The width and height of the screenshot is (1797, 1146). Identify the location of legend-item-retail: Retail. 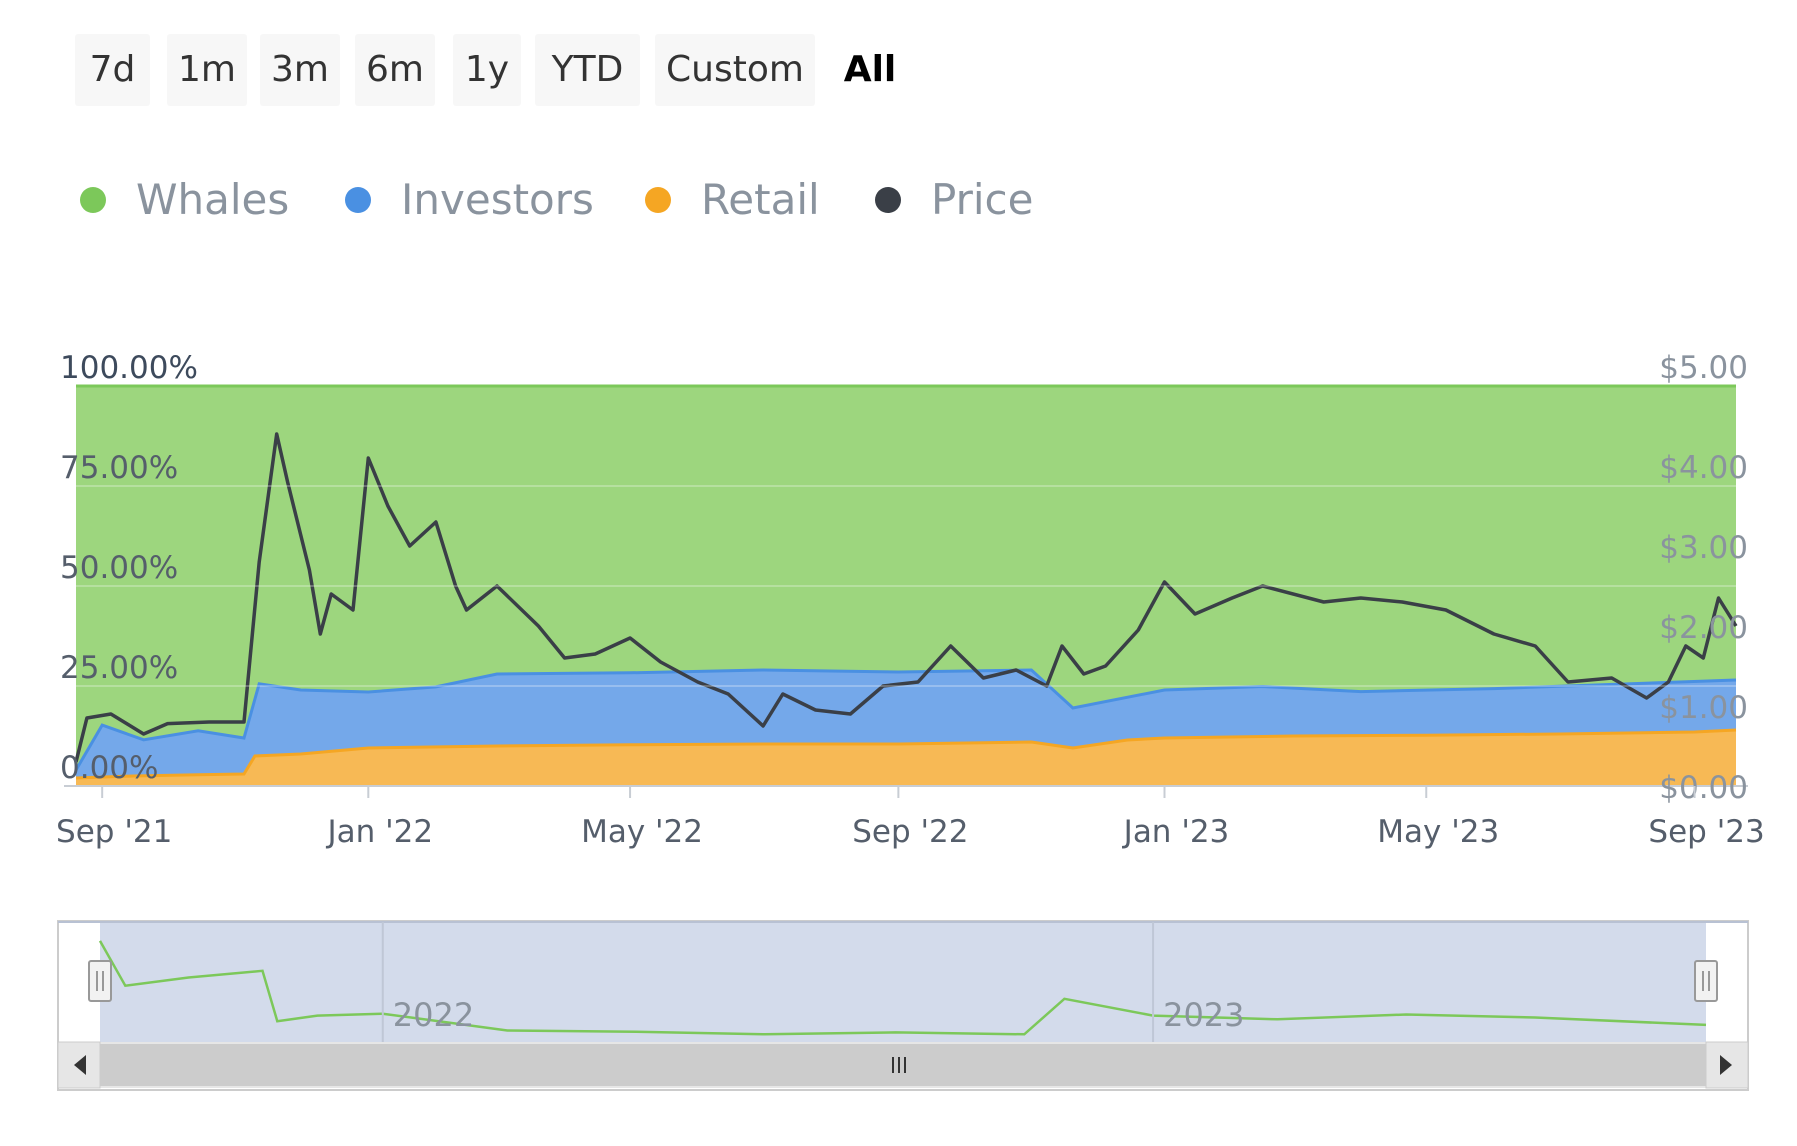
(732, 200).